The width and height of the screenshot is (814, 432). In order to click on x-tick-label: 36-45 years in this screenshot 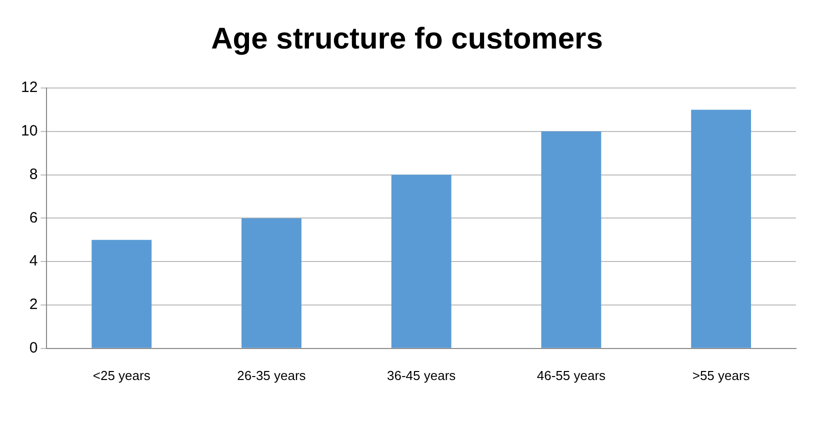, I will do `click(421, 375)`.